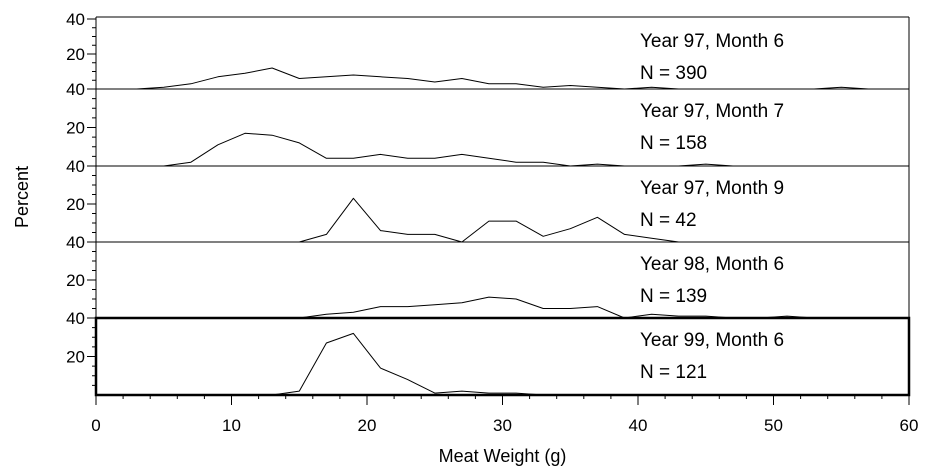 Image resolution: width=927 pixels, height=472 pixels. Describe the element at coordinates (673, 143) in the screenshot. I see `panel-count: N = 158` at that location.